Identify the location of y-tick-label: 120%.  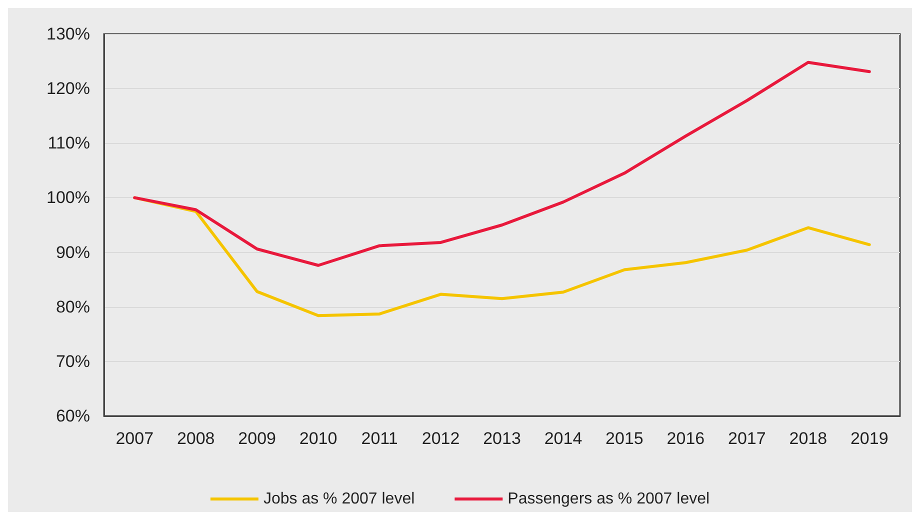
(68, 88).